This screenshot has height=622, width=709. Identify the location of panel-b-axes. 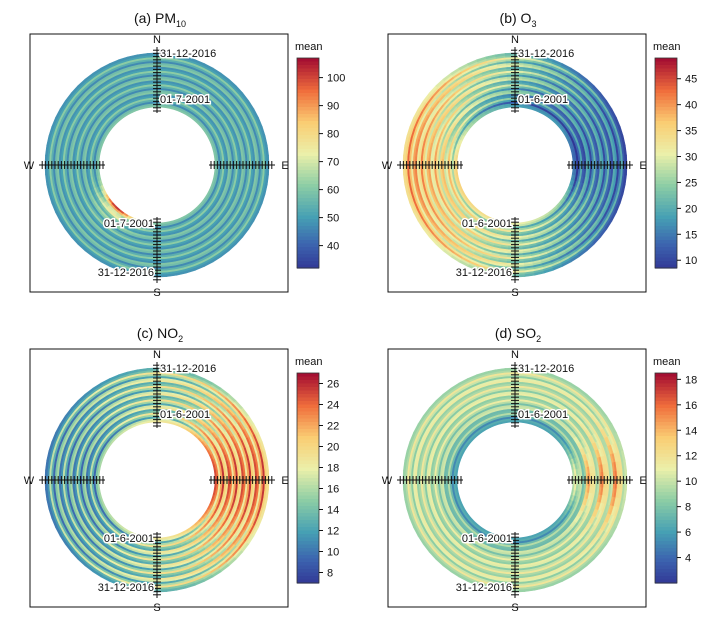
(515, 165).